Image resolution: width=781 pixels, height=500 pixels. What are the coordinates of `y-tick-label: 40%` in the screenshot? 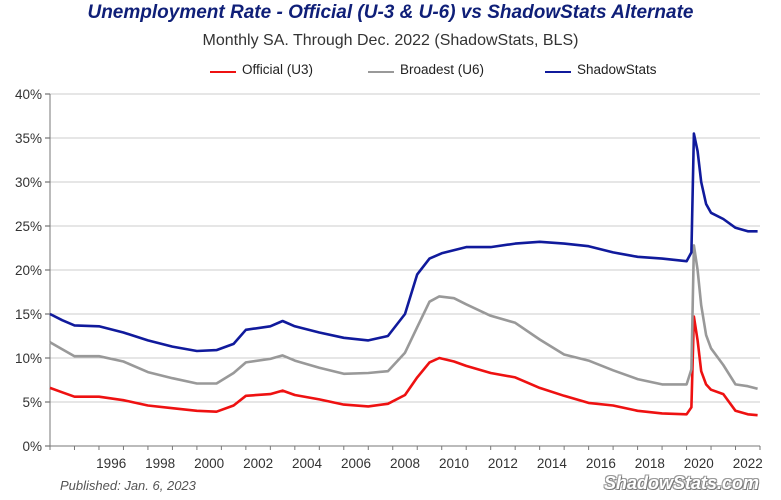 It's located at (28, 94).